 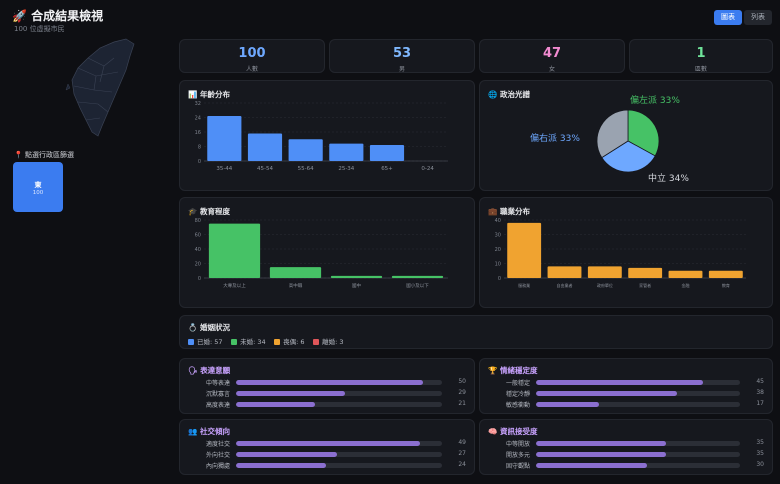 What do you see at coordinates (102, 88) in the screenshot?
I see `taiwan-map` at bounding box center [102, 88].